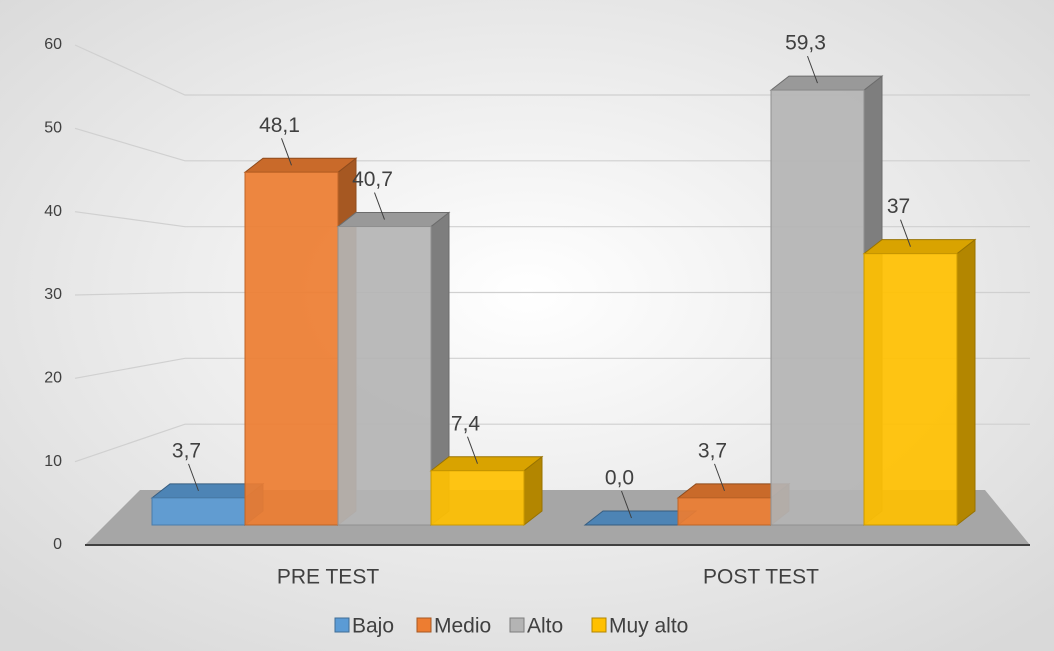  I want to click on y-tick-label: 40, so click(53, 211).